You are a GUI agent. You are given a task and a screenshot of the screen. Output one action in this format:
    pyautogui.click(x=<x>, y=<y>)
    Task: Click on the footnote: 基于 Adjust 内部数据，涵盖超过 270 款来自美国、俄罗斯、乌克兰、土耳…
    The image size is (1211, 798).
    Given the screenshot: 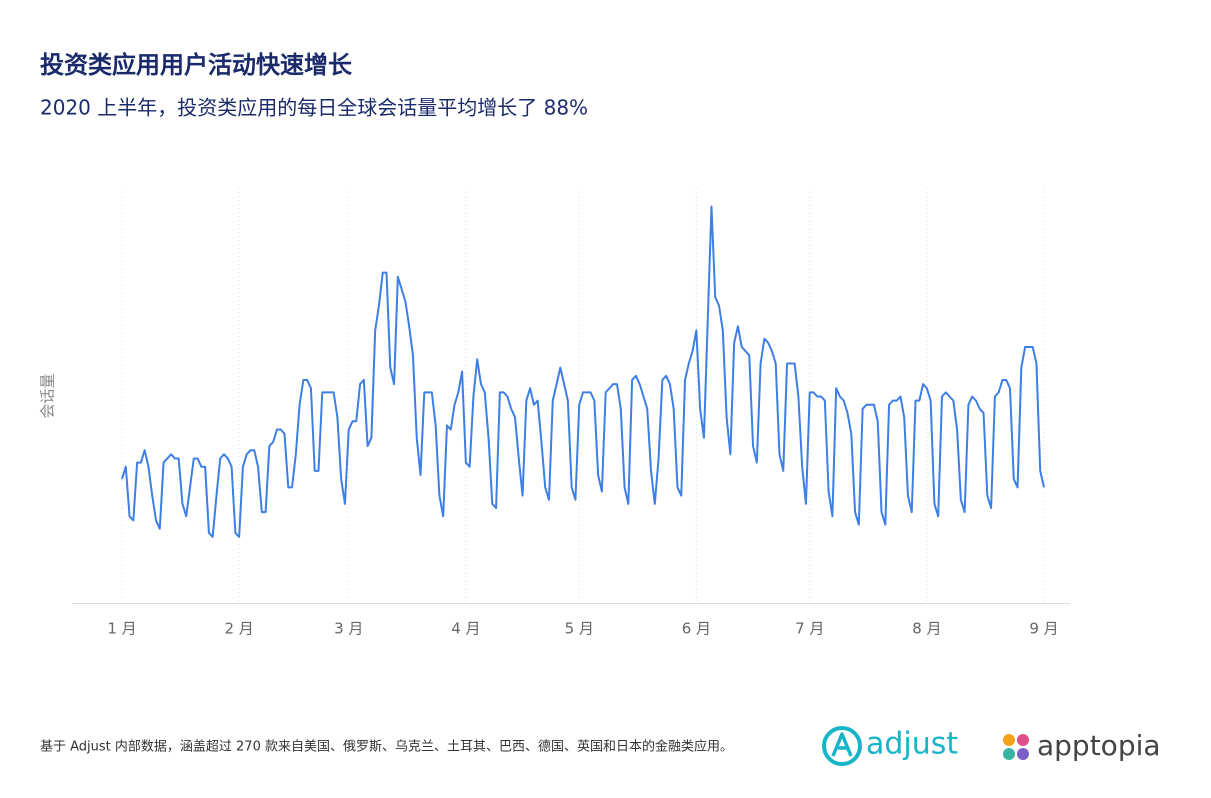 What is the action you would take?
    pyautogui.click(x=386, y=747)
    